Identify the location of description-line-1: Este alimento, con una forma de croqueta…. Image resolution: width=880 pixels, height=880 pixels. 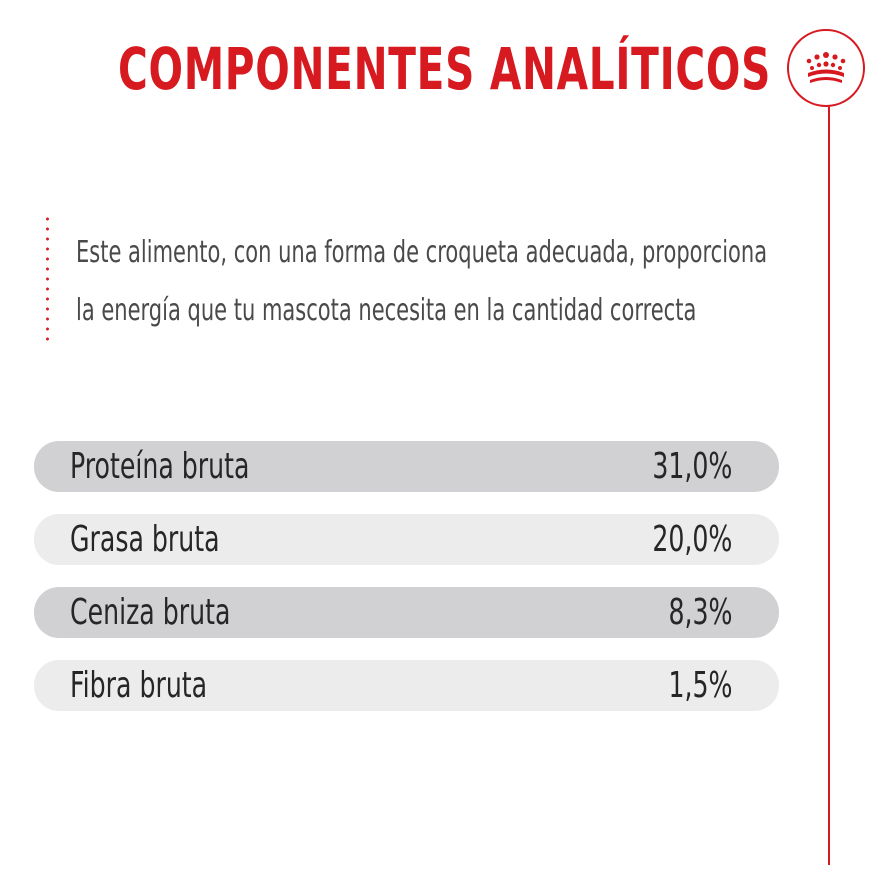
(422, 252).